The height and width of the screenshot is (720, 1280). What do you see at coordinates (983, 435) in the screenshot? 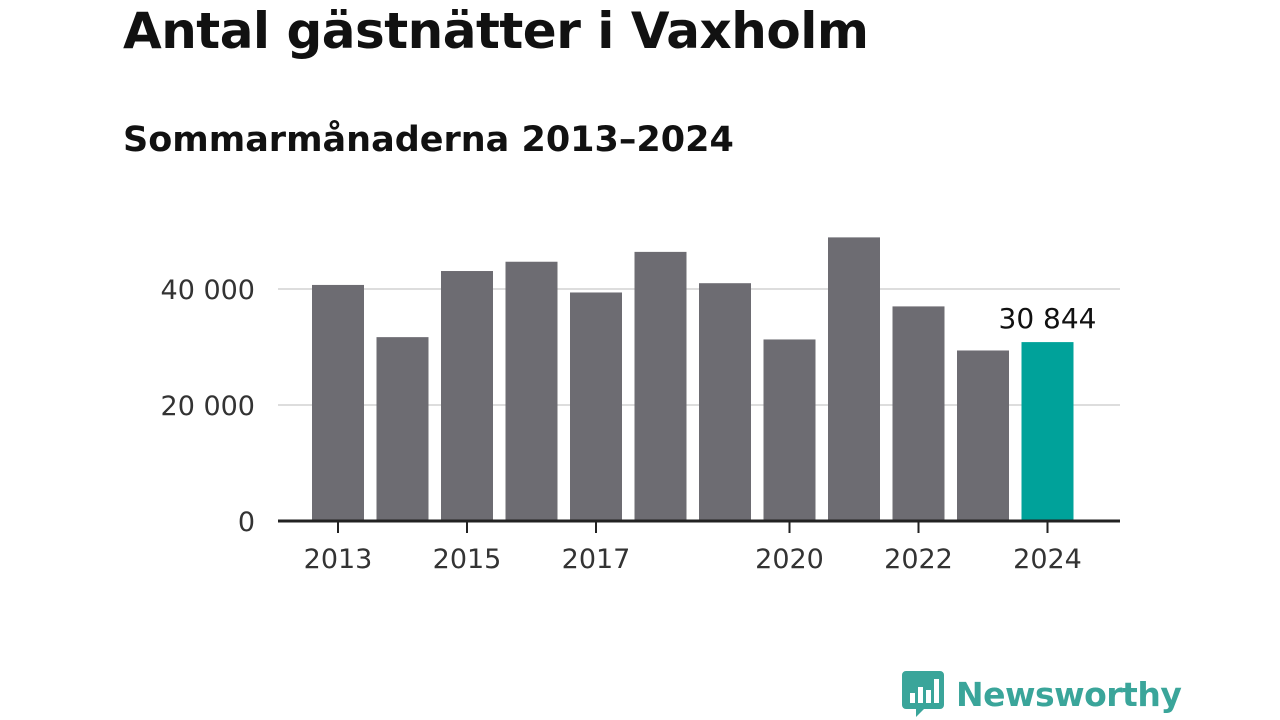
I see `bar-2023` at bounding box center [983, 435].